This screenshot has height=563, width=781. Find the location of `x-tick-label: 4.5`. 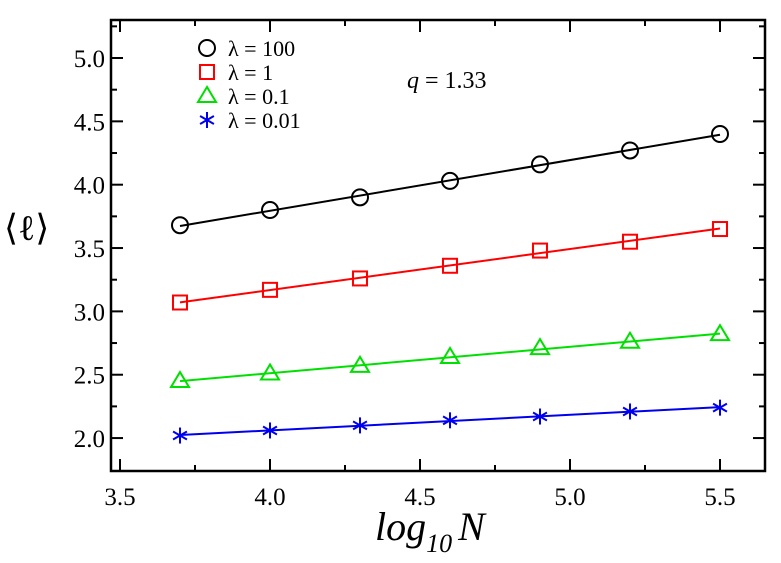

x-tick-label: 4.5 is located at coordinates (419, 497).